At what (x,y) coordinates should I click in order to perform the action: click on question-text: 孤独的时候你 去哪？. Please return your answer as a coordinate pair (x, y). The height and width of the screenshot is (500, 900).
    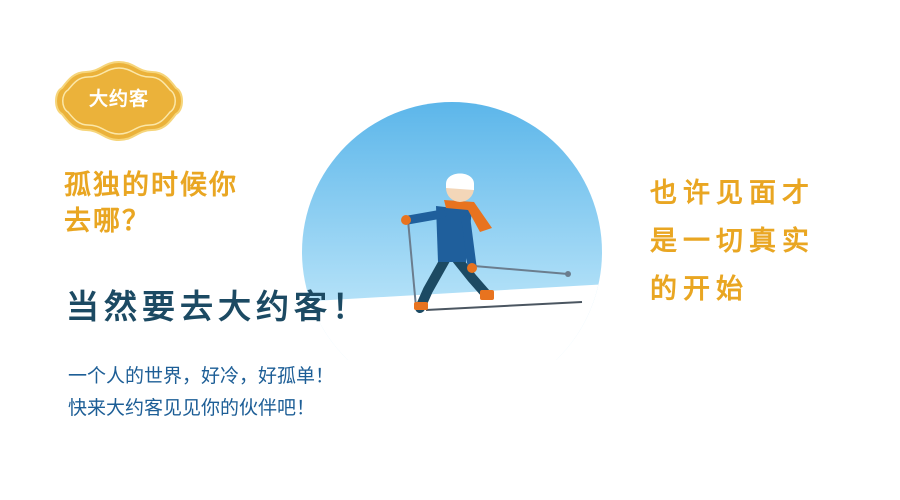
    Looking at the image, I should click on (184, 204).